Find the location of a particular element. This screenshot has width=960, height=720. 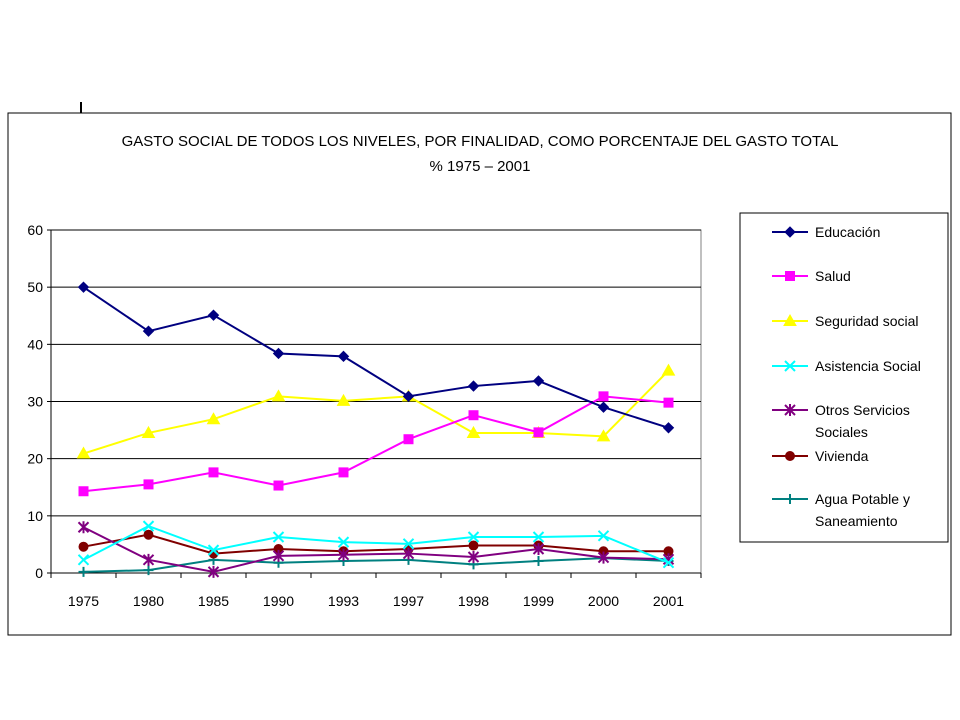

legend-label: Salud is located at coordinates (833, 276).